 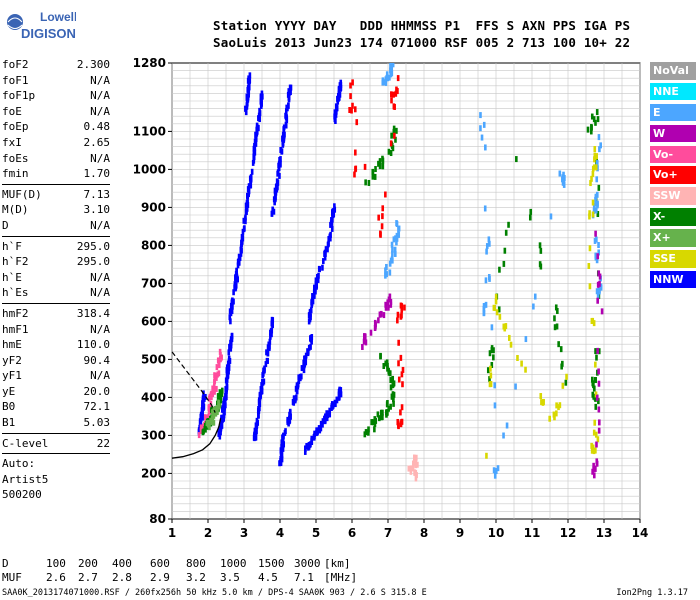 I want to click on param-label: C-level, so click(x=25, y=443).